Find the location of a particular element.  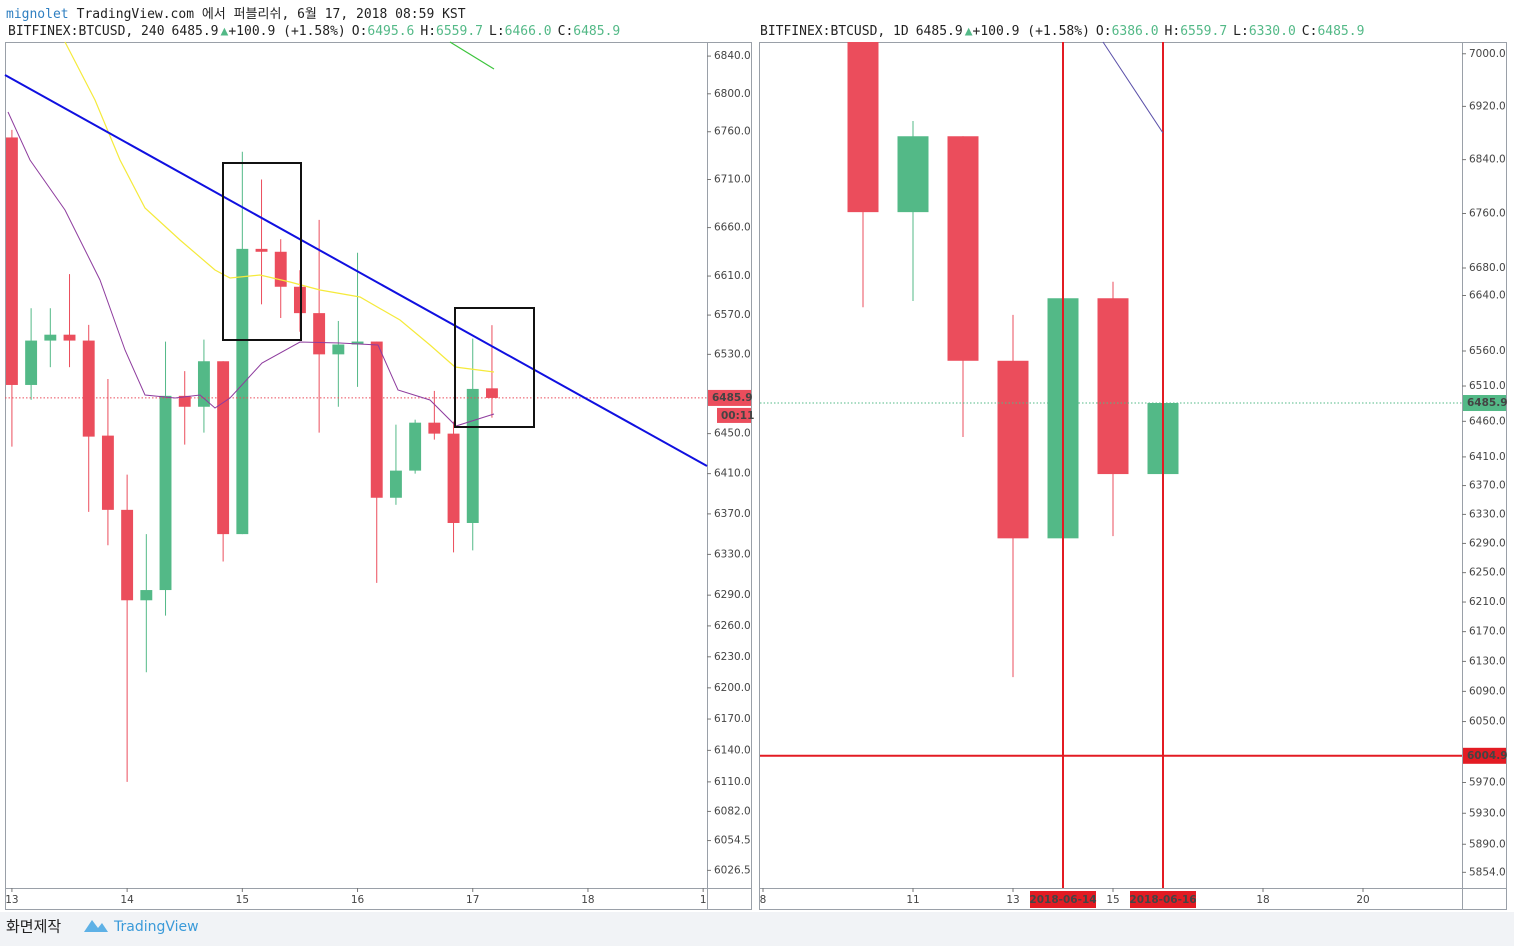

y-tick-label: 6250.0 is located at coordinates (1487, 573).